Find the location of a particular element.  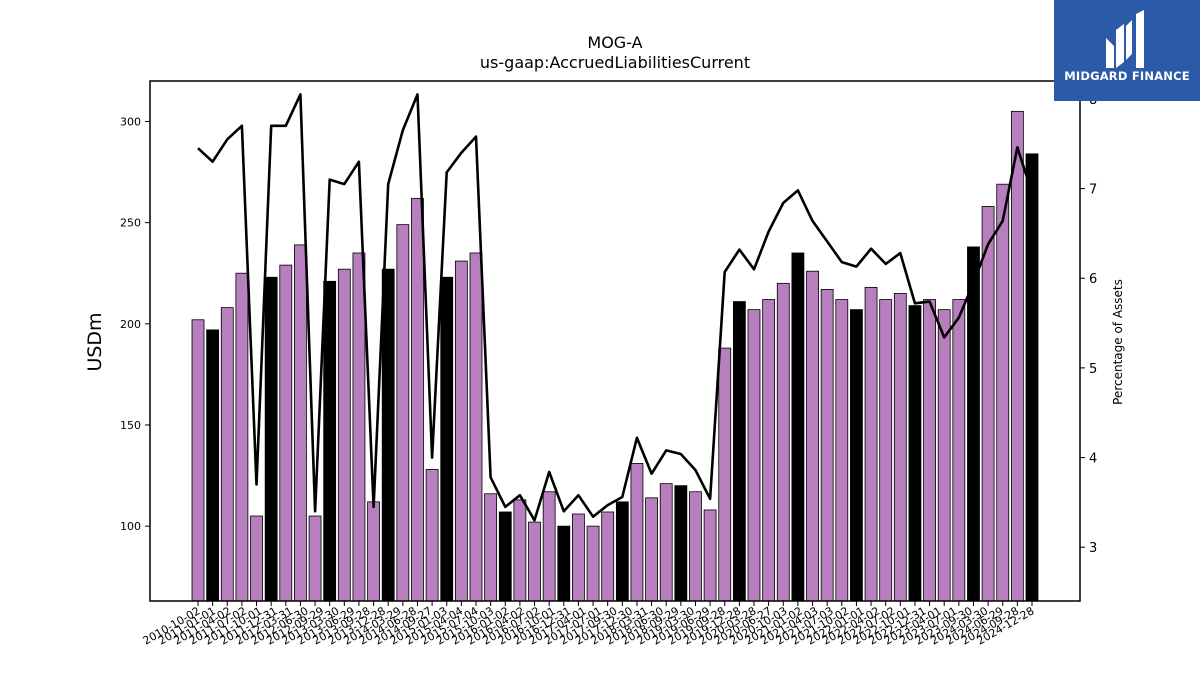

y2-tick-label: 3 is located at coordinates (1093, 548).